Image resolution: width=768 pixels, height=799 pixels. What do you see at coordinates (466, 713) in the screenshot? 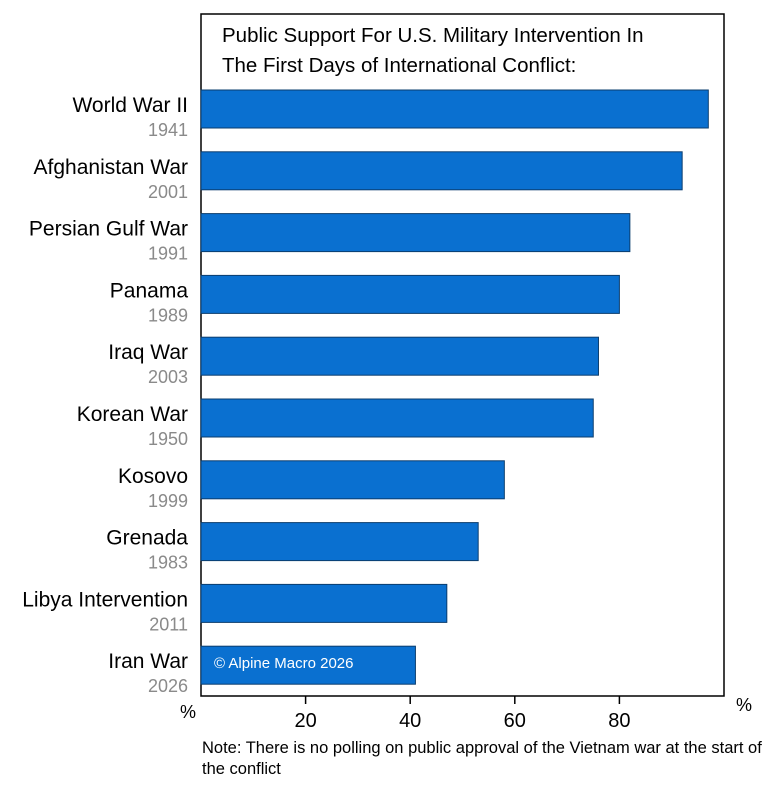
I see `x-axis: 20 40 60 80%%` at bounding box center [466, 713].